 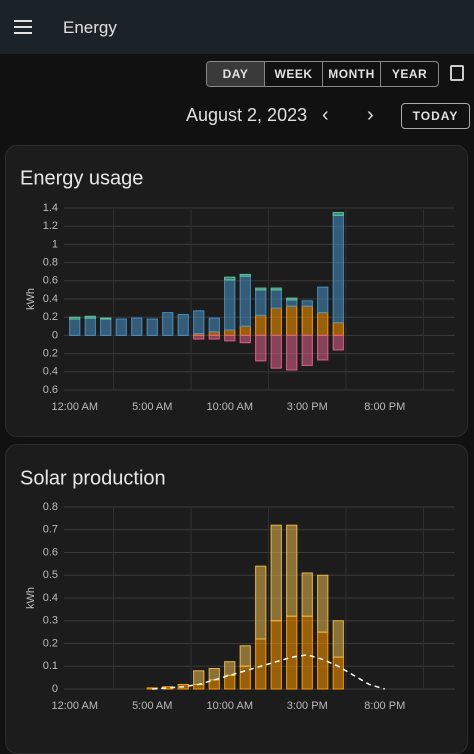 What do you see at coordinates (370, 115) in the screenshot?
I see `next-button: ›` at bounding box center [370, 115].